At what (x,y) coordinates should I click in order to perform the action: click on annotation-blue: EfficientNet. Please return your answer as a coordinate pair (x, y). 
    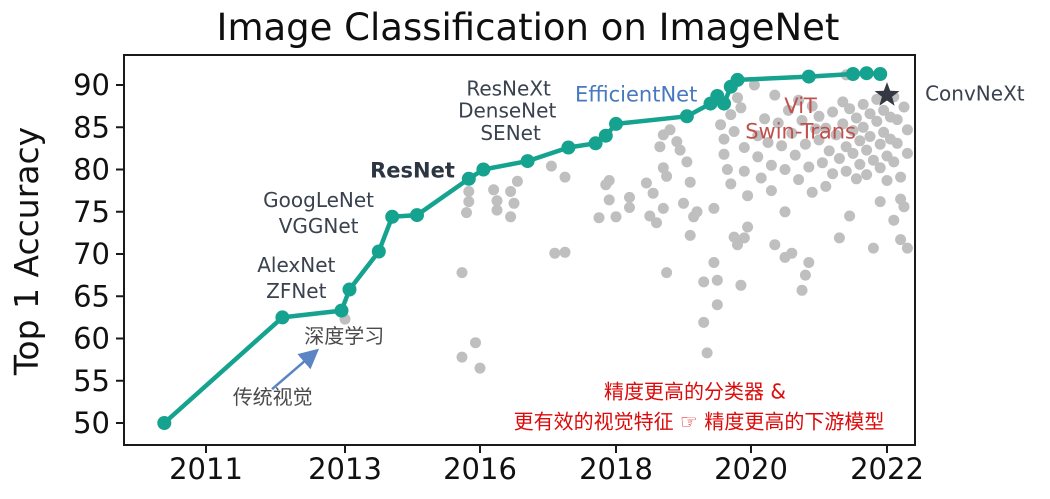
    Looking at the image, I should click on (636, 94).